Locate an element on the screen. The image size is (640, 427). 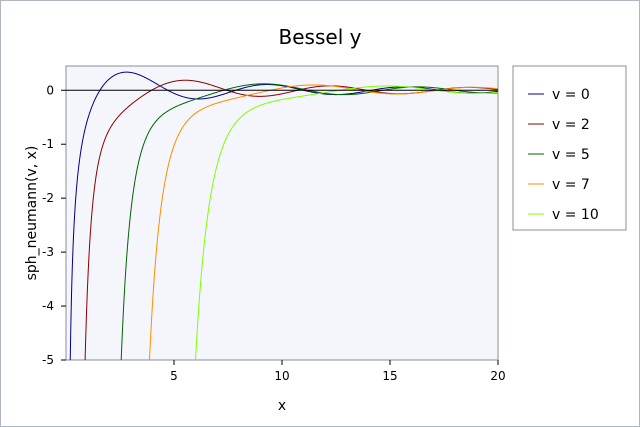
legend-box is located at coordinates (569, 148).